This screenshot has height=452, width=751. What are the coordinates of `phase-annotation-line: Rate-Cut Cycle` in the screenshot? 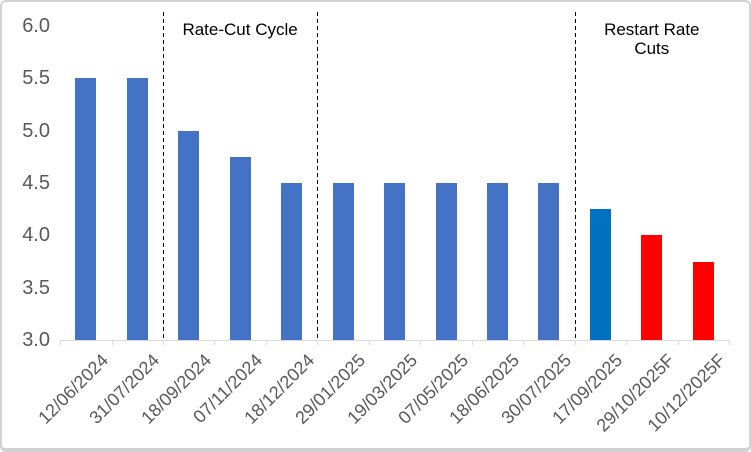 It's located at (240, 29).